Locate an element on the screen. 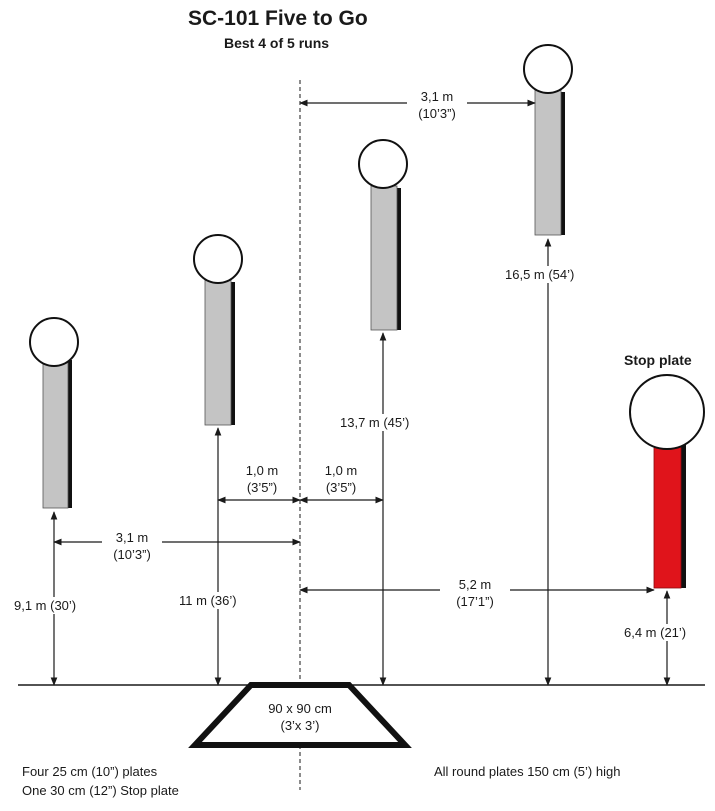 Image resolution: width=715 pixels, height=811 pixels. height-note: All round plates 150 cm (5’) high is located at coordinates (527, 771).